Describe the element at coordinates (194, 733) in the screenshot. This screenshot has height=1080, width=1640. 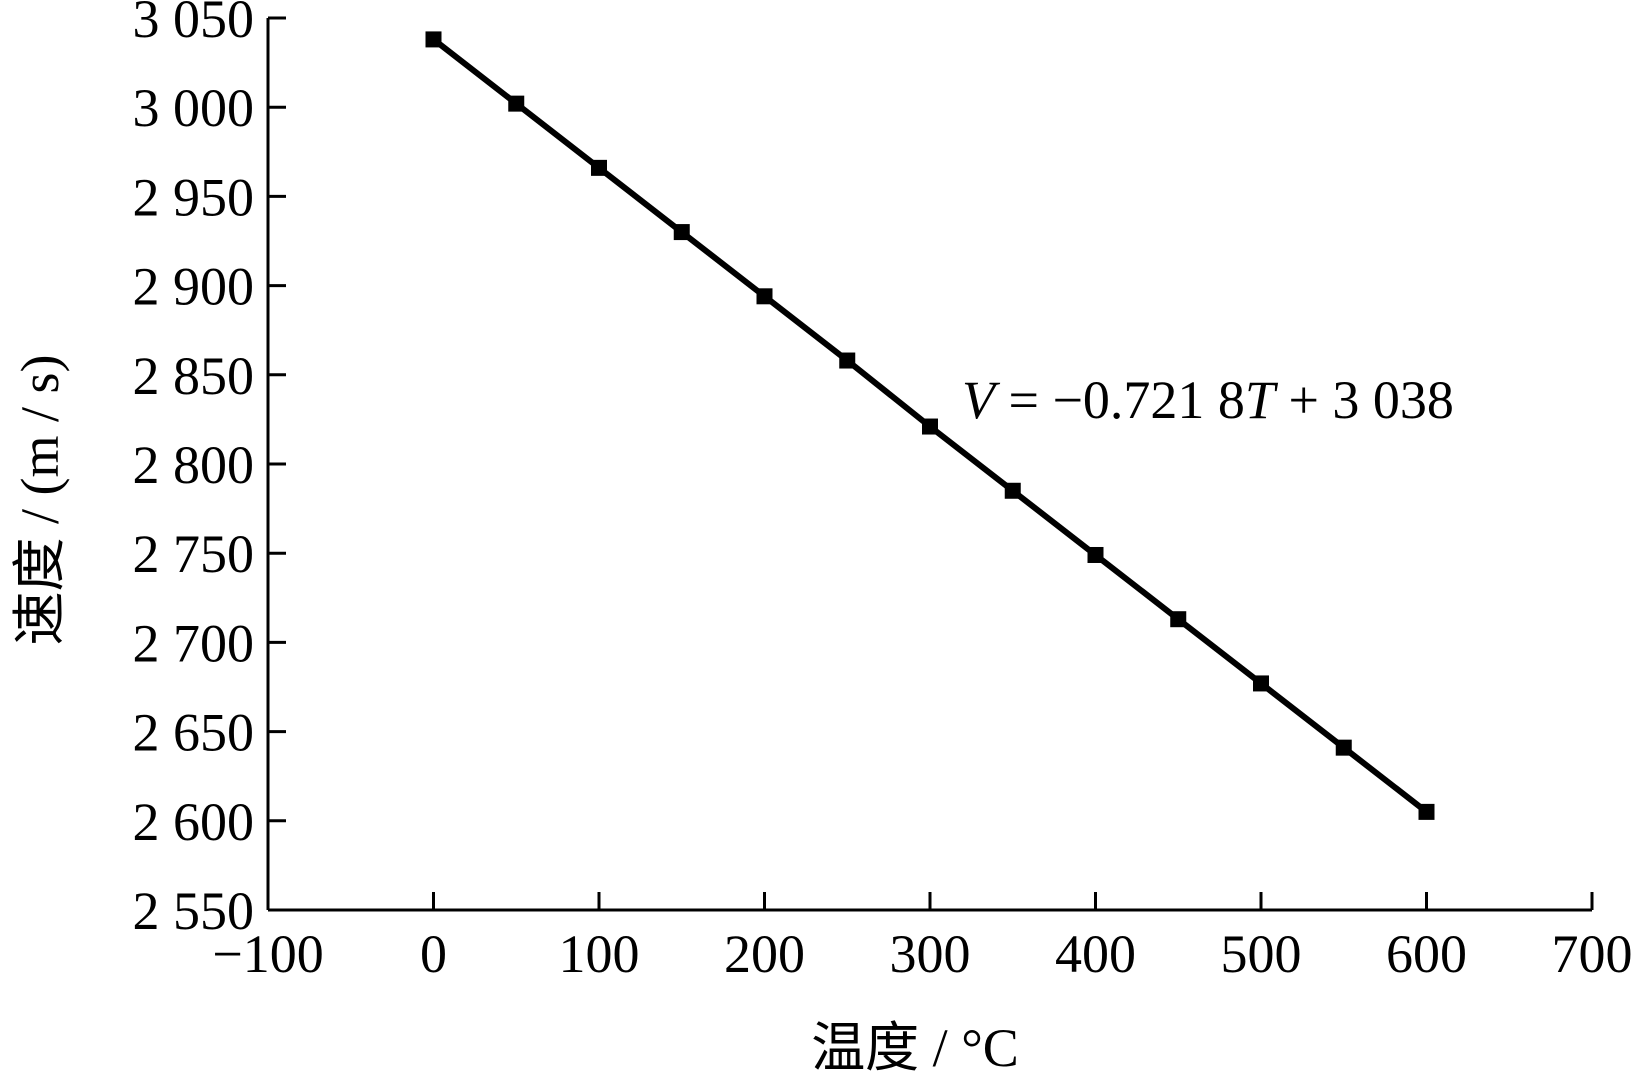
I see `y-tick-label: 2 650` at that location.